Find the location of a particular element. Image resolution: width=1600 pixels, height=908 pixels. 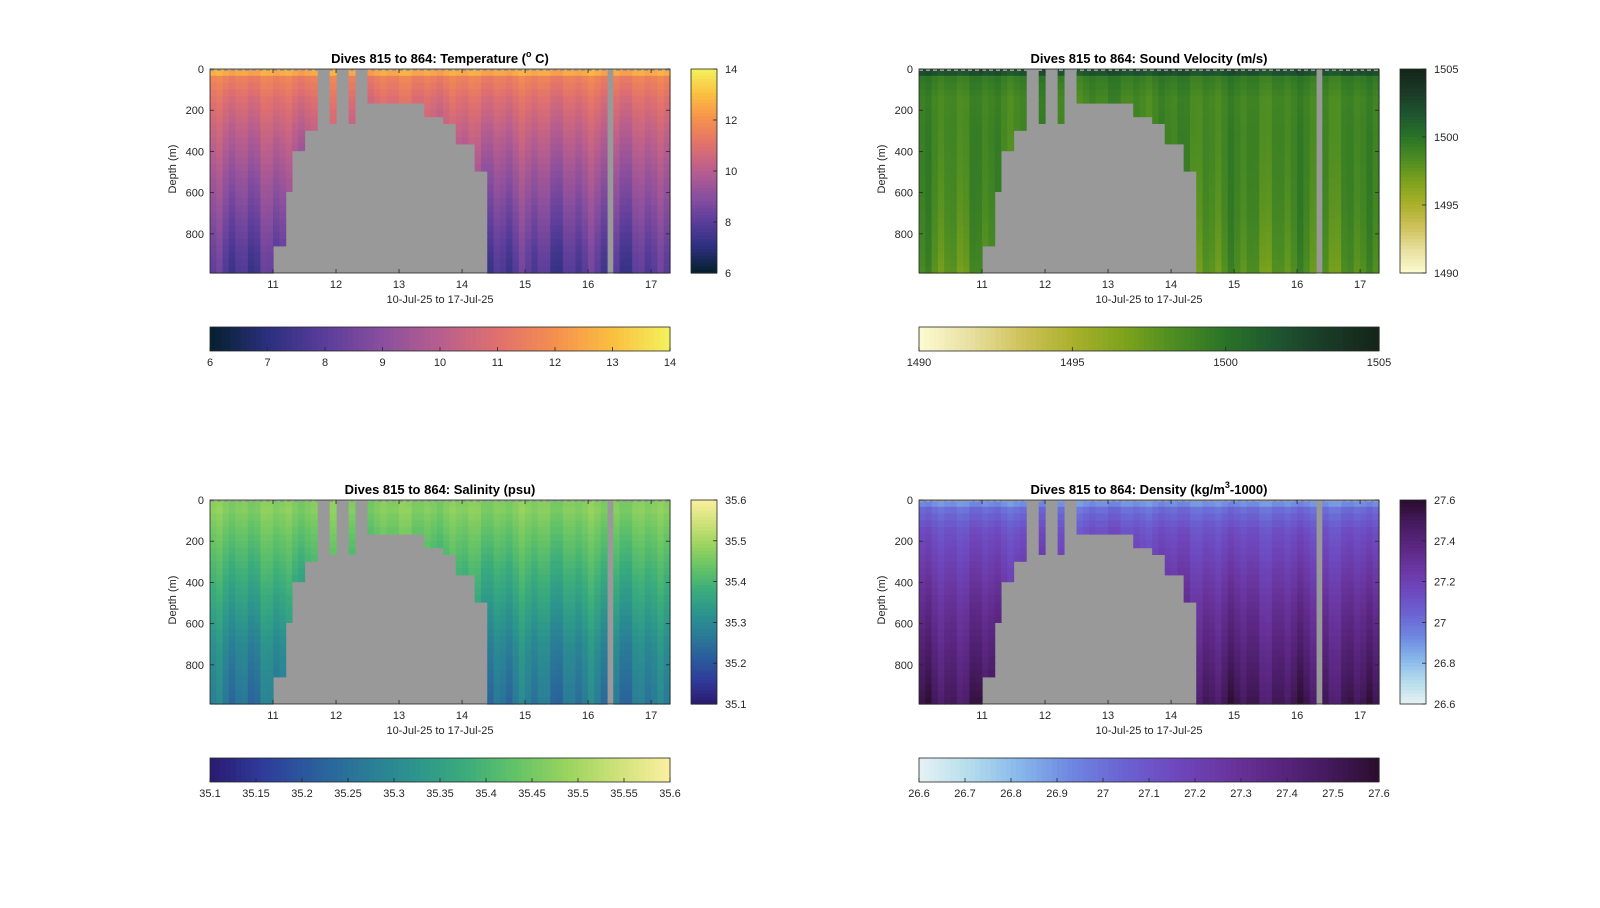

x-tick-label: 14 is located at coordinates (462, 285).